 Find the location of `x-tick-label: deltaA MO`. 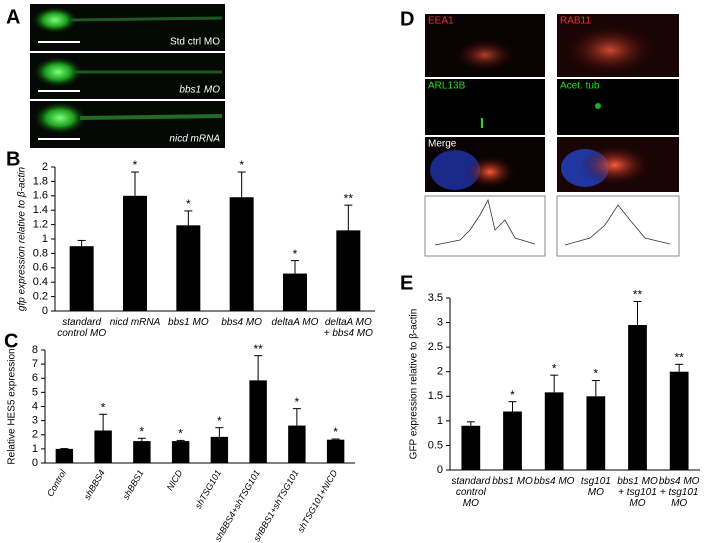

x-tick-label: deltaA MO is located at coordinates (295, 322).